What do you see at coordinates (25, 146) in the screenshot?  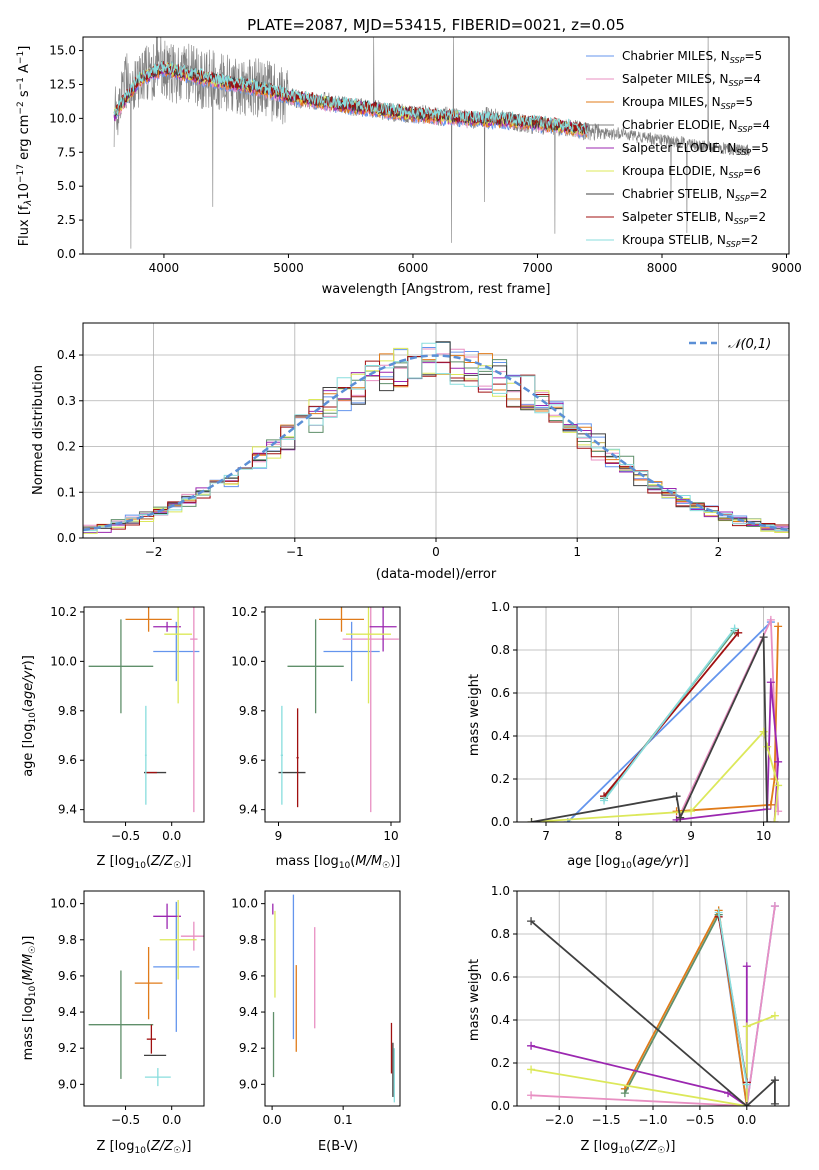 I see `spectrum-ylabel: Flux [fλ10−17 erg cm−2 s−1 A−1]` at bounding box center [25, 146].